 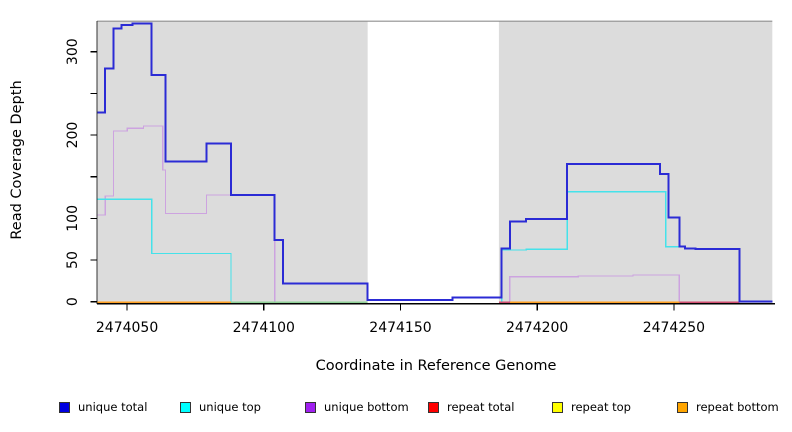 What do you see at coordinates (73, 218) in the screenshot?
I see `y-tick-label: 100` at bounding box center [73, 218].